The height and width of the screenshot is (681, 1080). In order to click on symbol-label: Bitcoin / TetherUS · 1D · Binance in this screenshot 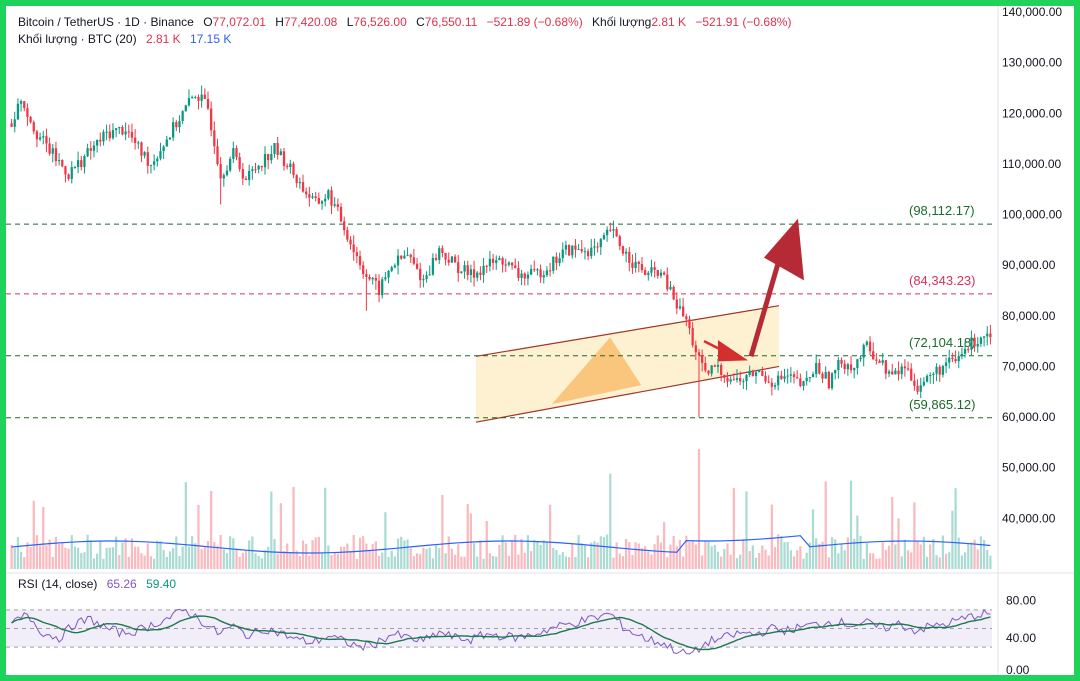, I will do `click(106, 22)`.